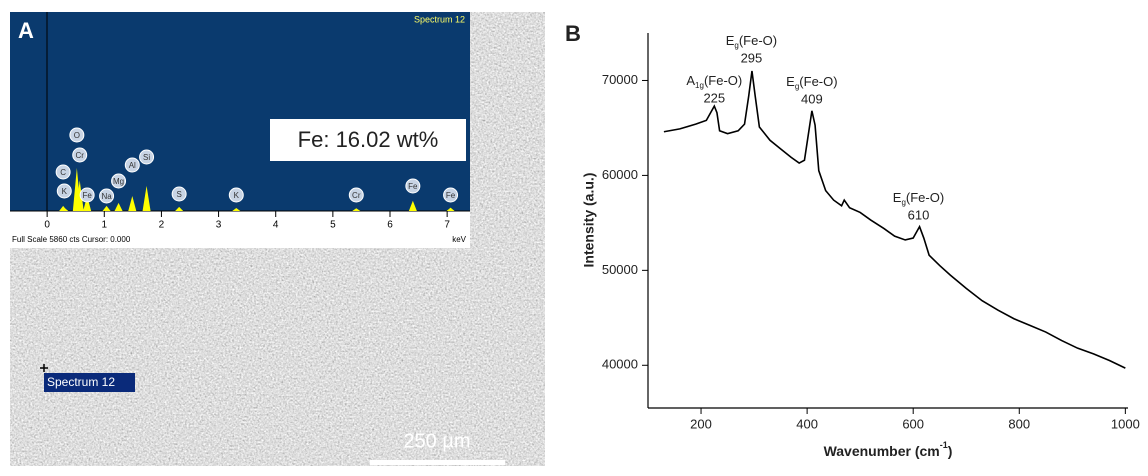 The image size is (1148, 476). What do you see at coordinates (26, 30) in the screenshot?
I see `panel-label: A` at bounding box center [26, 30].